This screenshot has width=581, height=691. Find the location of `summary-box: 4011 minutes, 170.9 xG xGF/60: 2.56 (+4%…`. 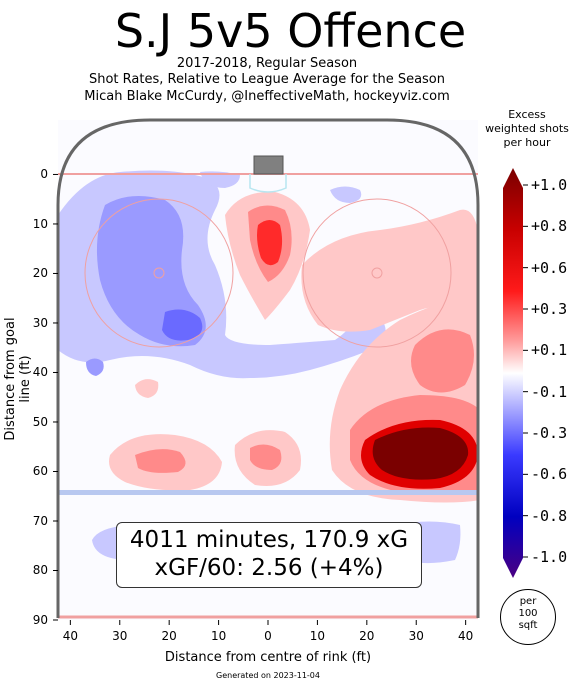

summary-box: 4011 minutes, 170.9 xG xGF/60: 2.56 (+4%… is located at coordinates (269, 555).